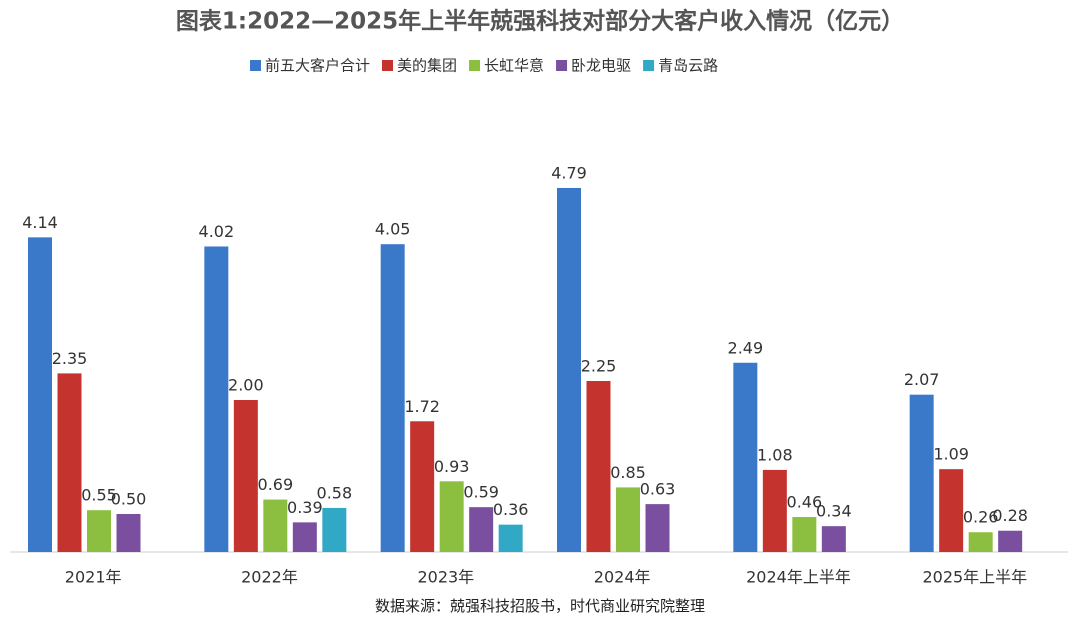 This screenshot has height=630, width=1080. What do you see at coordinates (269, 577) in the screenshot?
I see `x-tick-label: 2022年` at bounding box center [269, 577].